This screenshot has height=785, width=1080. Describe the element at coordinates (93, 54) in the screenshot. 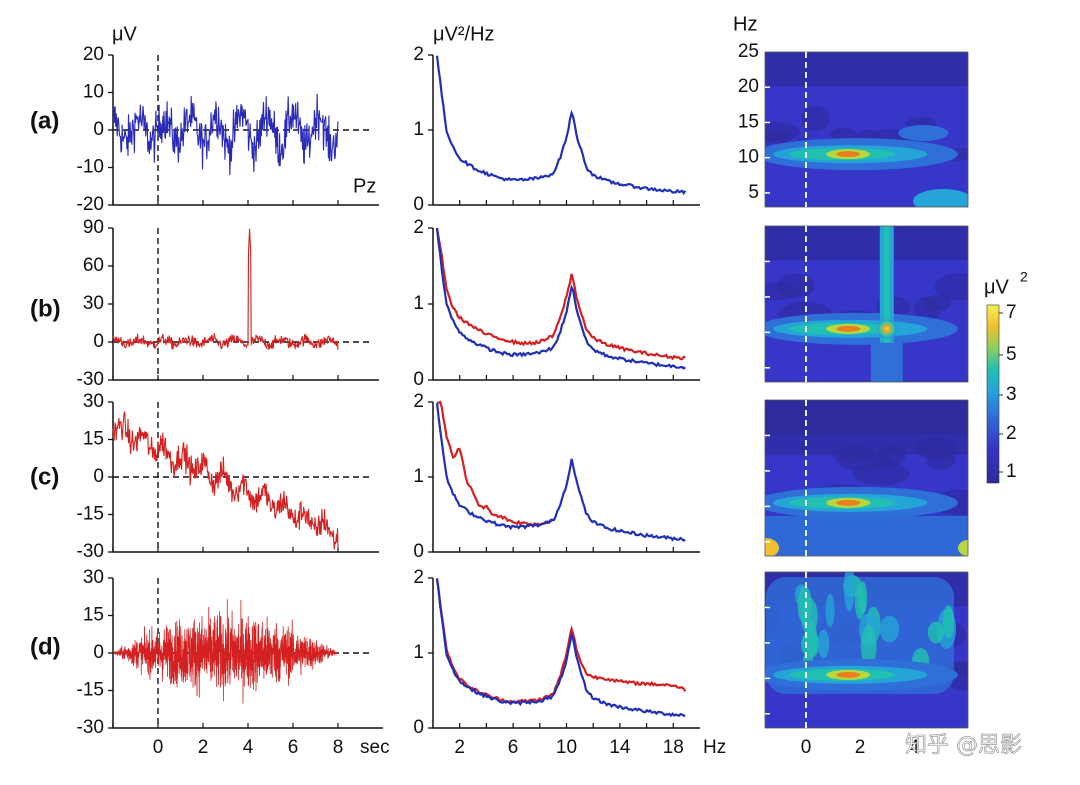

I see `y-tick-label: 20` at that location.